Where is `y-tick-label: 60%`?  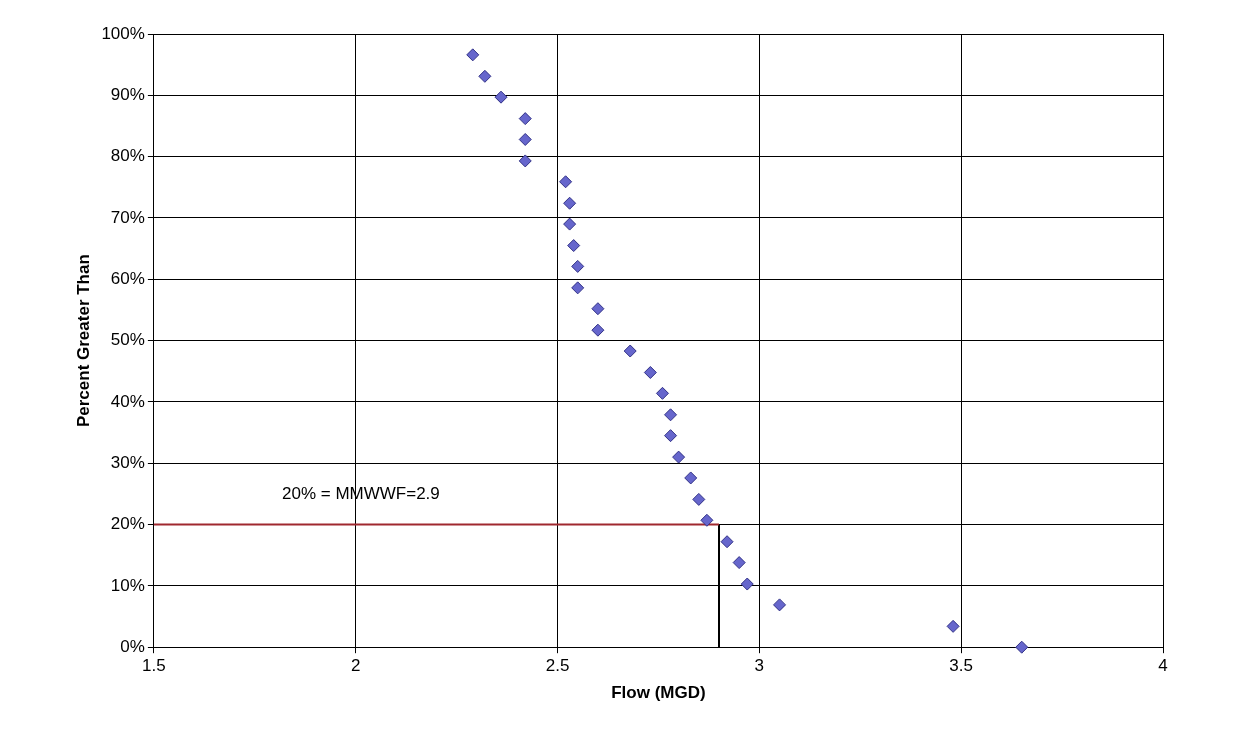 y-tick-label: 60% is located at coordinates (127, 278).